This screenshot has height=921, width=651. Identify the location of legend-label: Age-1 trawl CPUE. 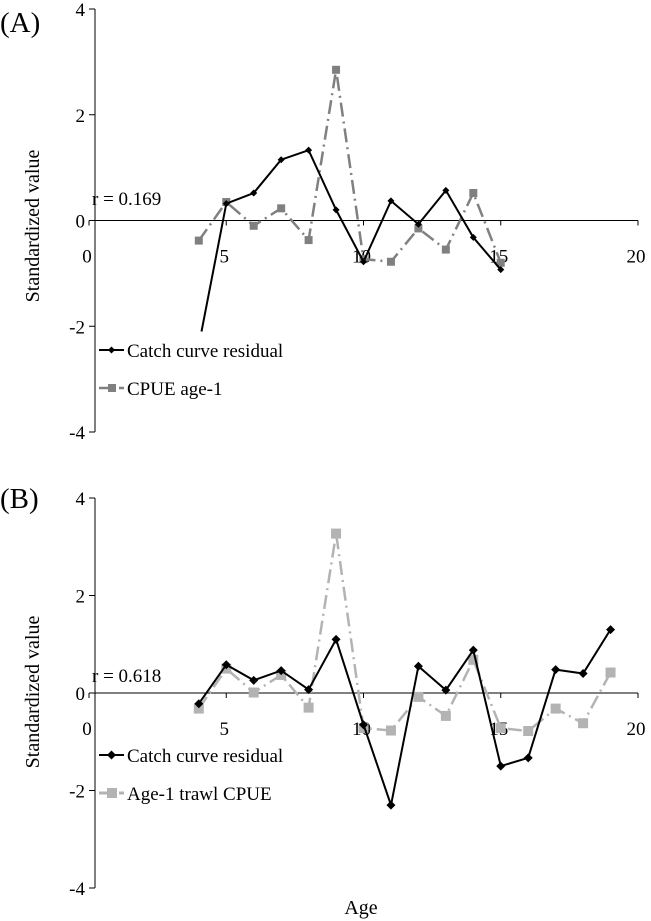
(199, 794).